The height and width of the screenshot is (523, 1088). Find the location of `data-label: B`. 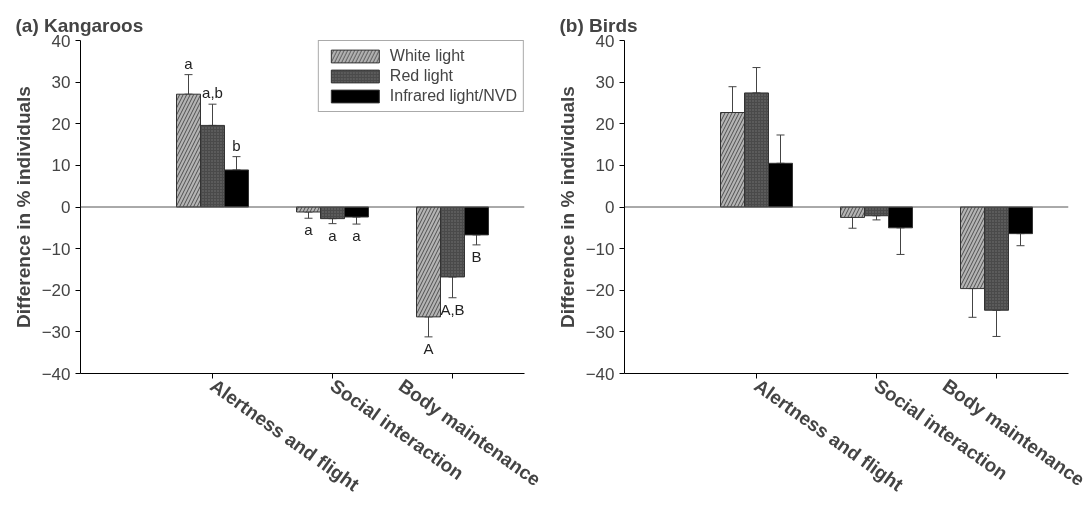

data-label: B is located at coordinates (476, 256).